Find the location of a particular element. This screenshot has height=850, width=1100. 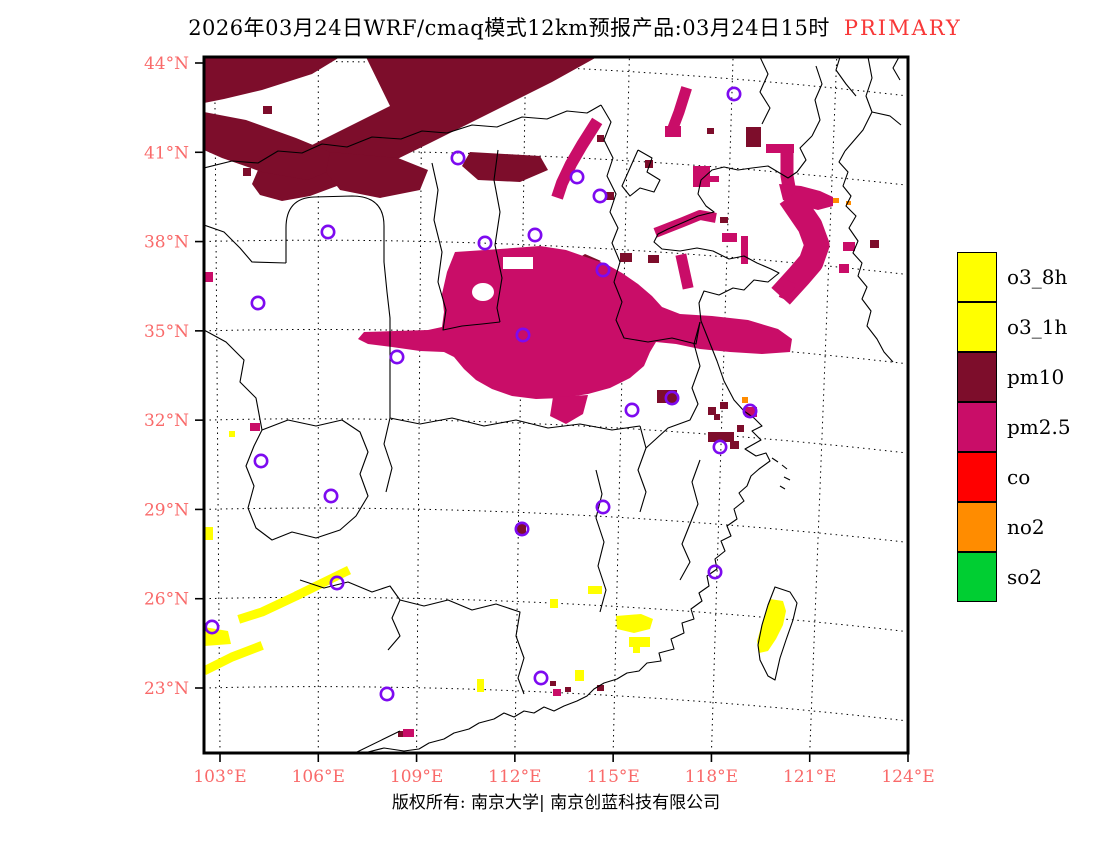

legend-item-so2: so2 is located at coordinates (1014, 576).